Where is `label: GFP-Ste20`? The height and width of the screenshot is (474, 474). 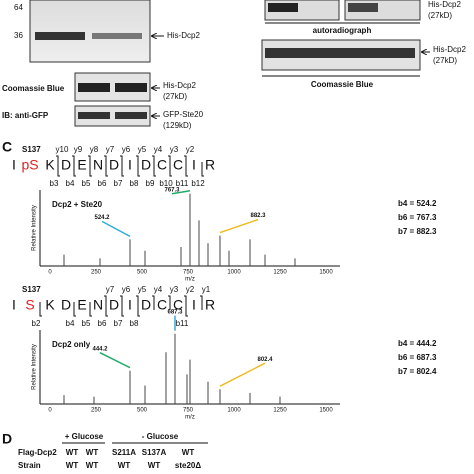
label: GFP-Ste20 is located at coordinates (183, 114).